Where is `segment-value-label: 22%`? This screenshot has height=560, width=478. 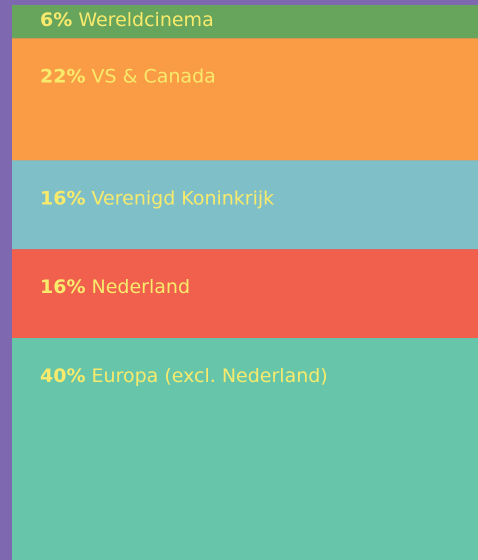
segment-value-label: 22% is located at coordinates (62, 76).